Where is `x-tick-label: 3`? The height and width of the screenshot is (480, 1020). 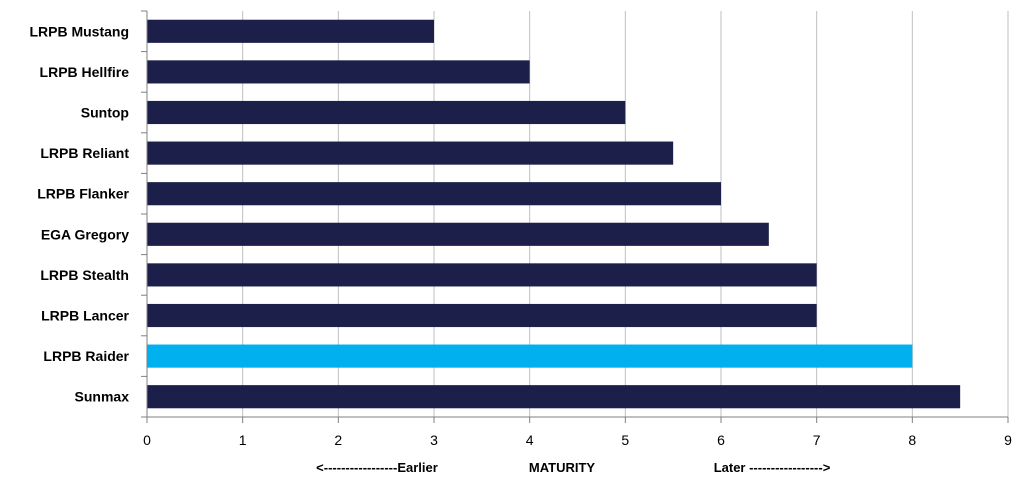 x-tick-label: 3 is located at coordinates (434, 440).